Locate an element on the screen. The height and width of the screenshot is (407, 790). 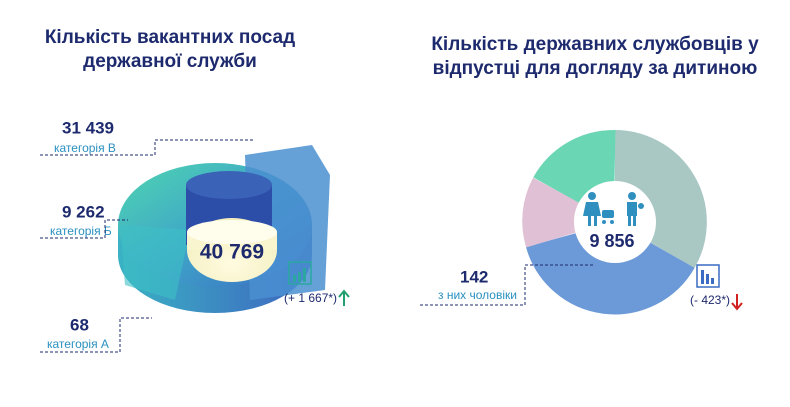
family-icon is located at coordinates (613, 209).